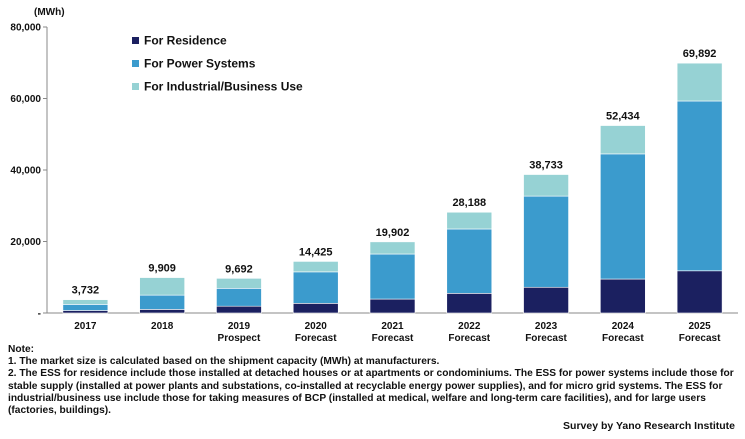 This screenshot has width=745, height=439. Describe the element at coordinates (546, 166) in the screenshot. I see `bar-total-label: 38,733` at that location.